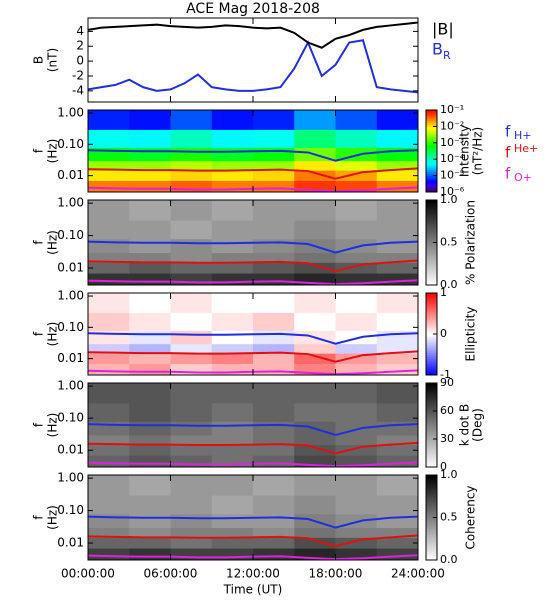 Image resolution: width=550 pixels, height=600 pixels. I want to click on colorbar-label: % Polarization, so click(471, 242).